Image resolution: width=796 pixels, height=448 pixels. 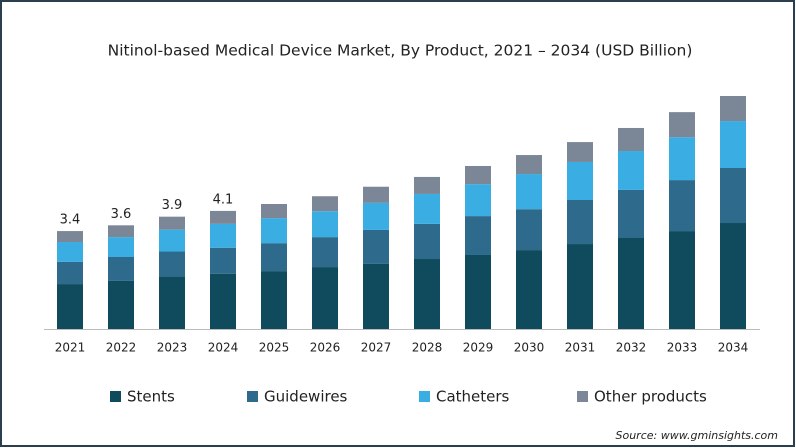 I want to click on x-tick-label: 2032, so click(x=631, y=348).